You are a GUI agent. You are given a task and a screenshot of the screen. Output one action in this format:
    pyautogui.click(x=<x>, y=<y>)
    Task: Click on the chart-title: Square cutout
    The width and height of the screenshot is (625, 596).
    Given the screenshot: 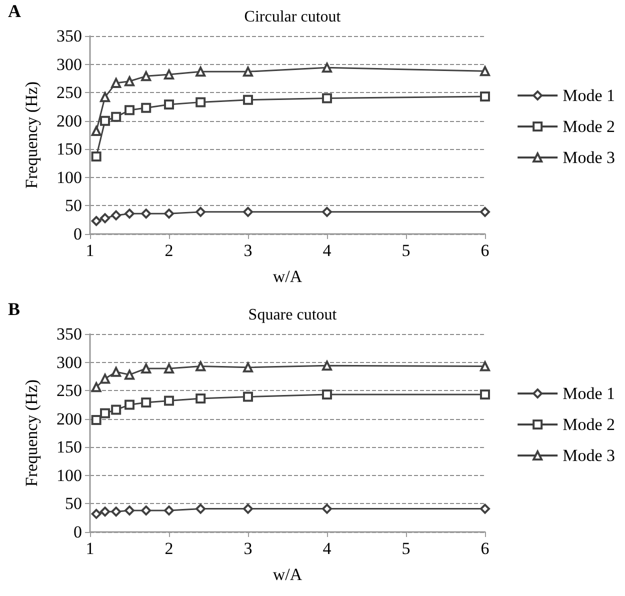 What is the action you would take?
    pyautogui.click(x=293, y=315)
    